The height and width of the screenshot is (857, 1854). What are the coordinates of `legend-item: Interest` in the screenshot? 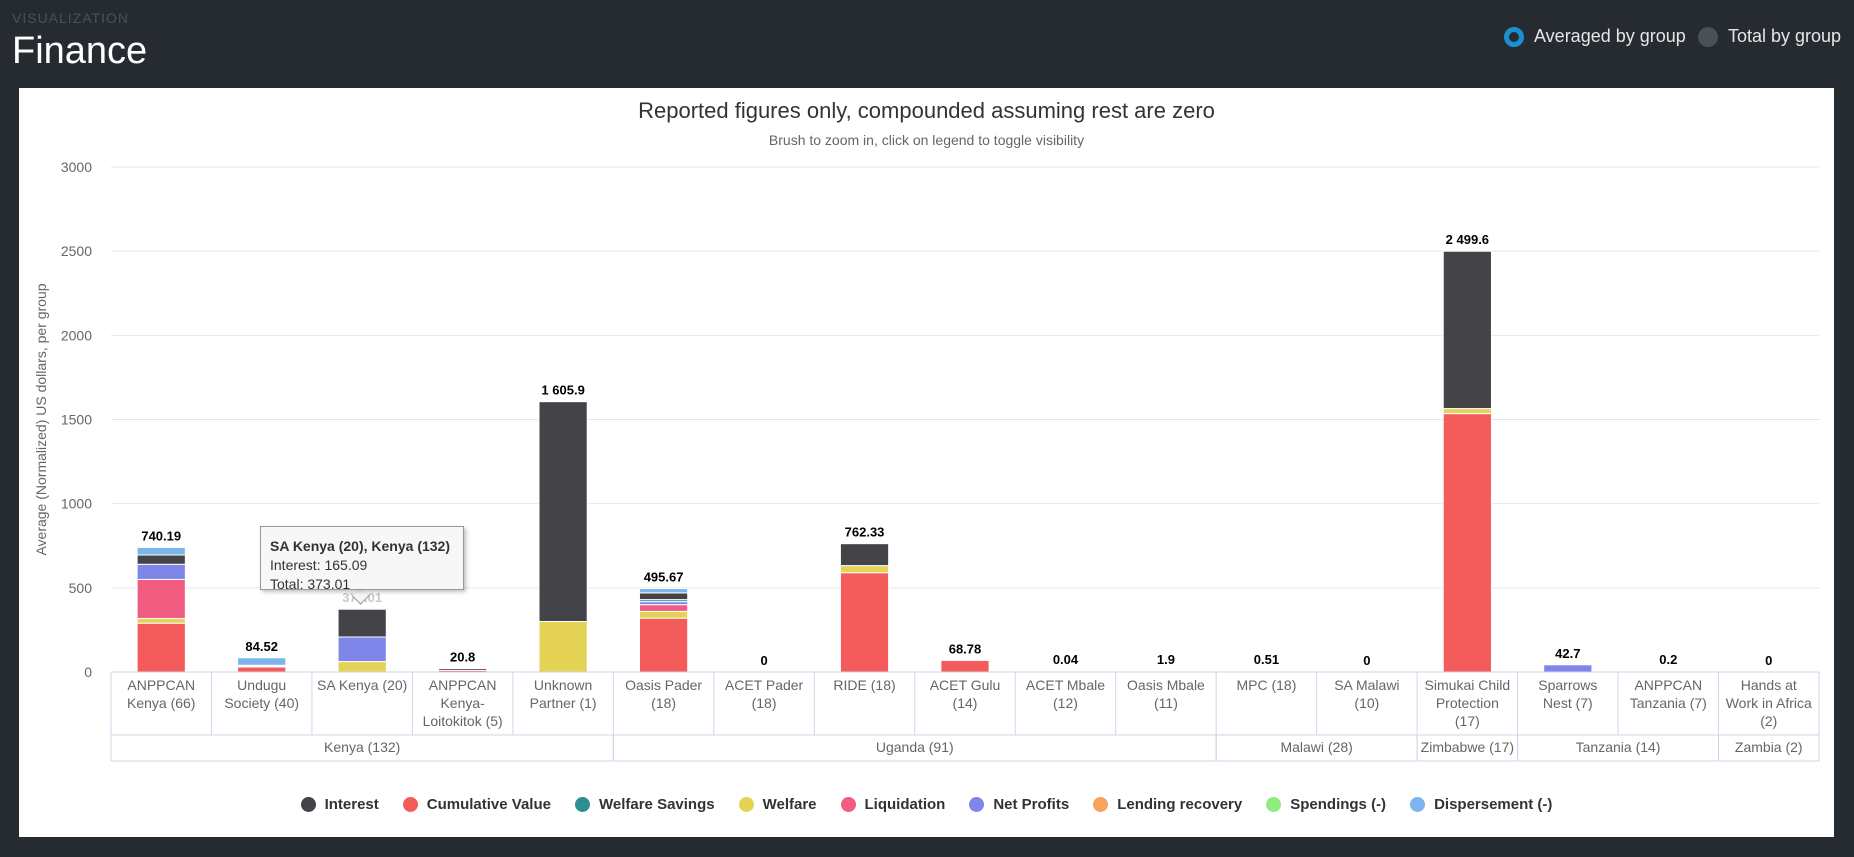 It's located at (339, 804).